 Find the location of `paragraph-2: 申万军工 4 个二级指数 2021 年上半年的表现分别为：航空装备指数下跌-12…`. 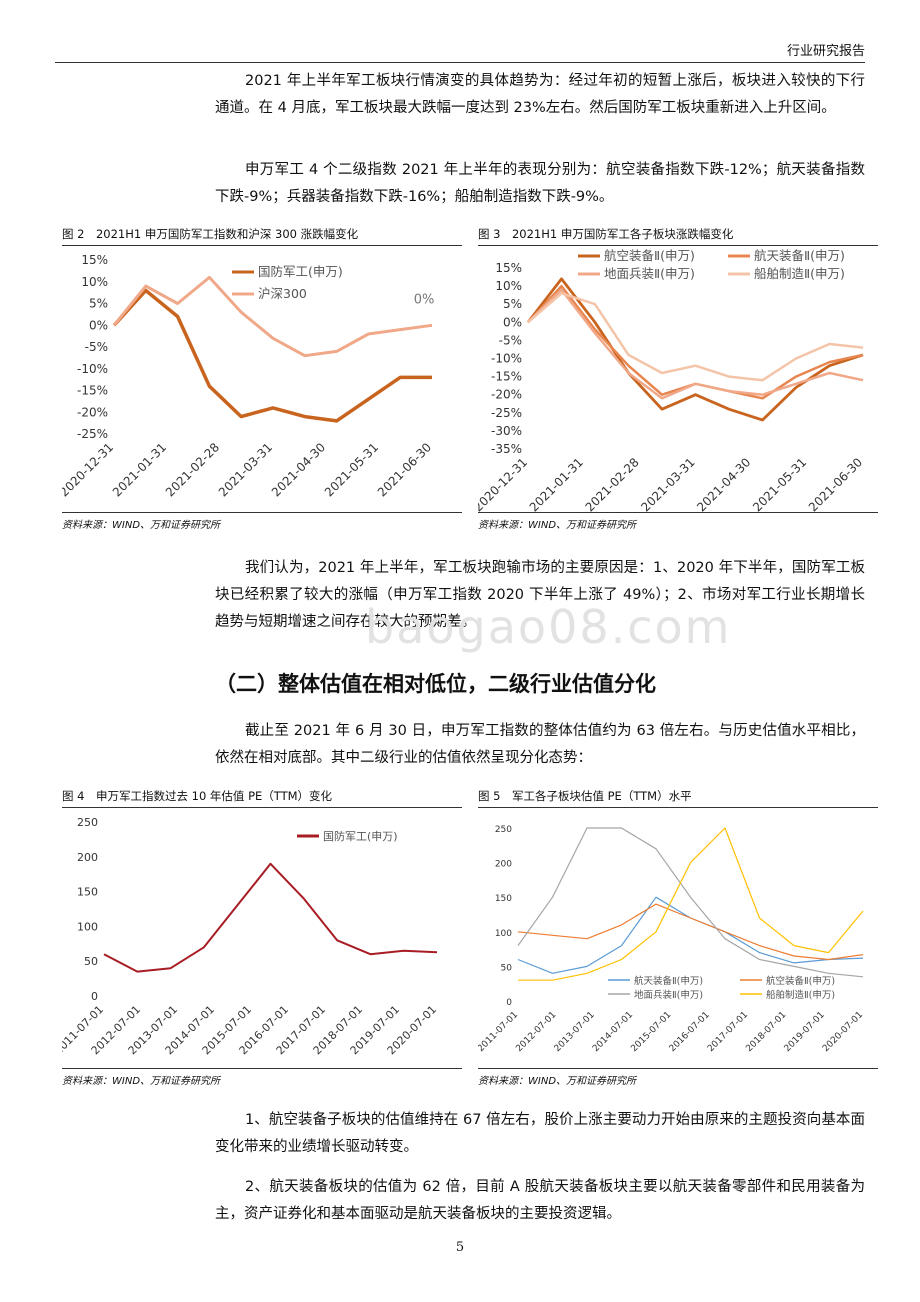

paragraph-2: 申万军工 4 个二级指数 2021 年上半年的表现分别为：航空装备指数下跌-12… is located at coordinates (540, 183).